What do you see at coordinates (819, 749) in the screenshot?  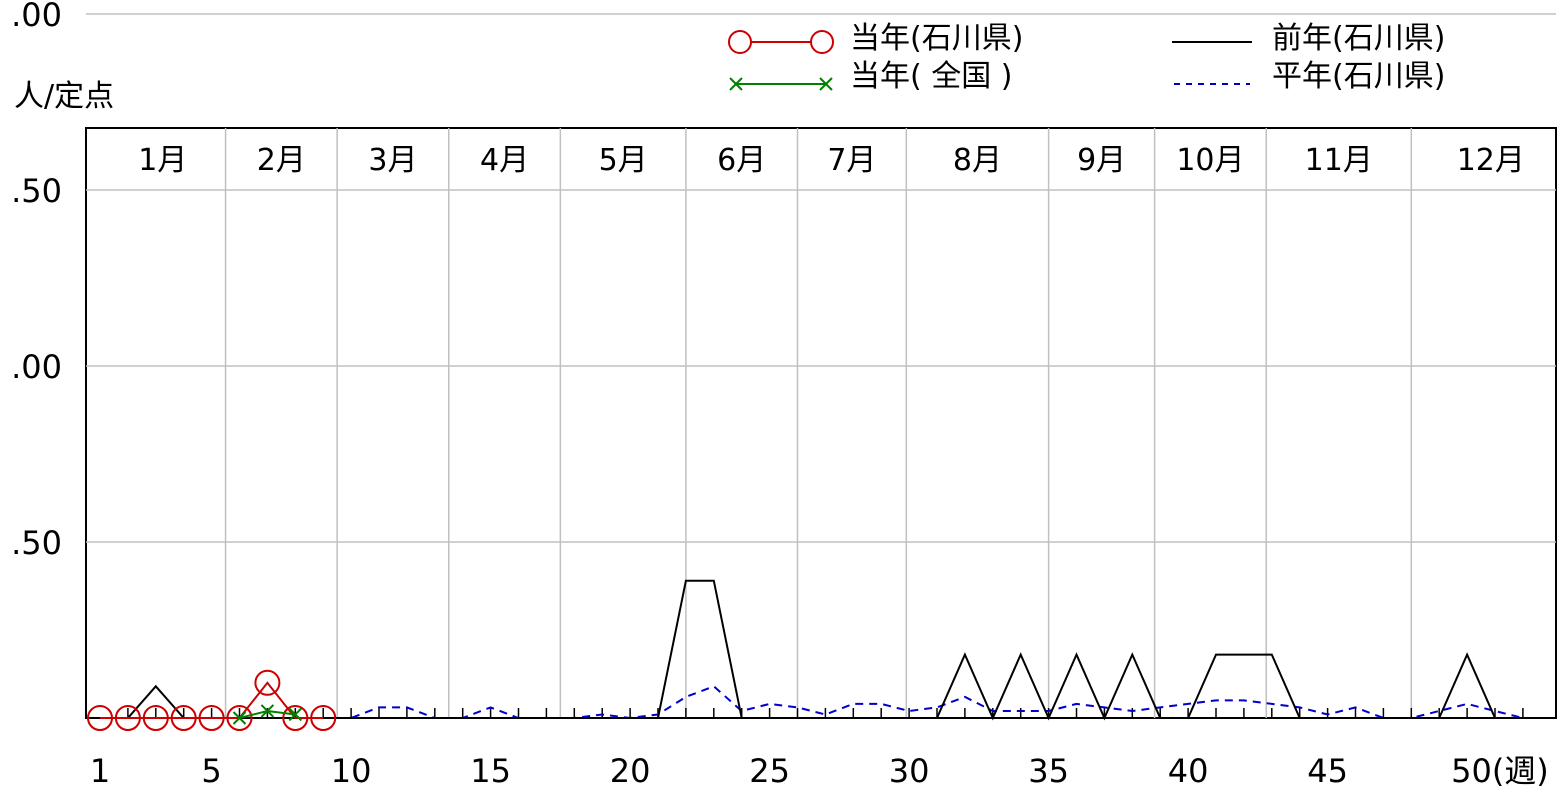 I see `x-ticks: 1 5 10 15 20 25 30 35 40 45 50(週)` at bounding box center [819, 749].